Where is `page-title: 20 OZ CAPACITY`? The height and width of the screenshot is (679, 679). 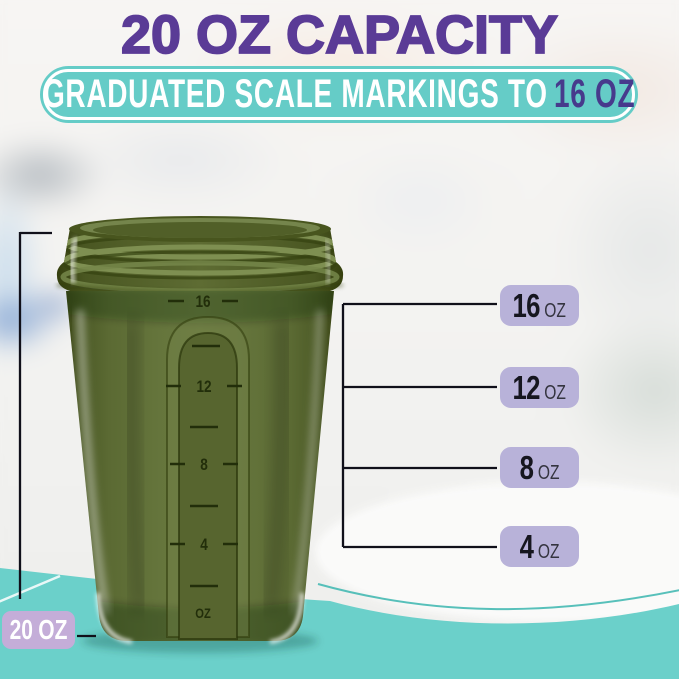
page-title: 20 OZ CAPACITY is located at coordinates (339, 35).